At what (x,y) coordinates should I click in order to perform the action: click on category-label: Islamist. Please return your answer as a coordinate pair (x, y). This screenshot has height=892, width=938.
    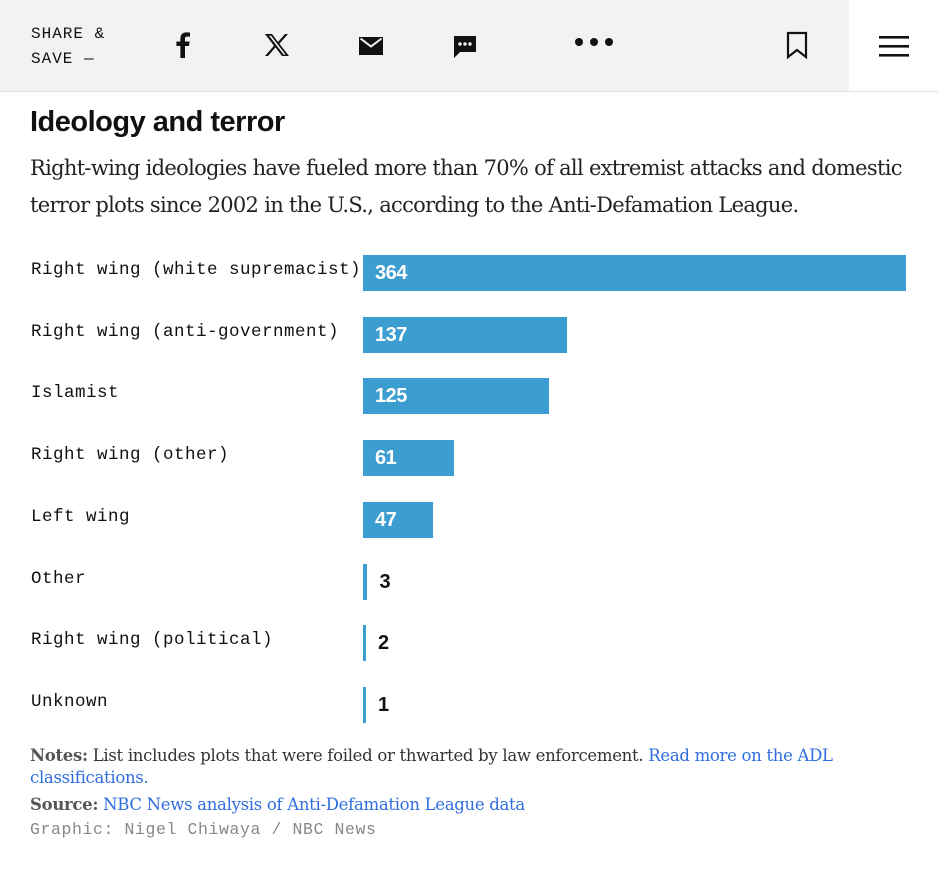
    Looking at the image, I should click on (75, 393).